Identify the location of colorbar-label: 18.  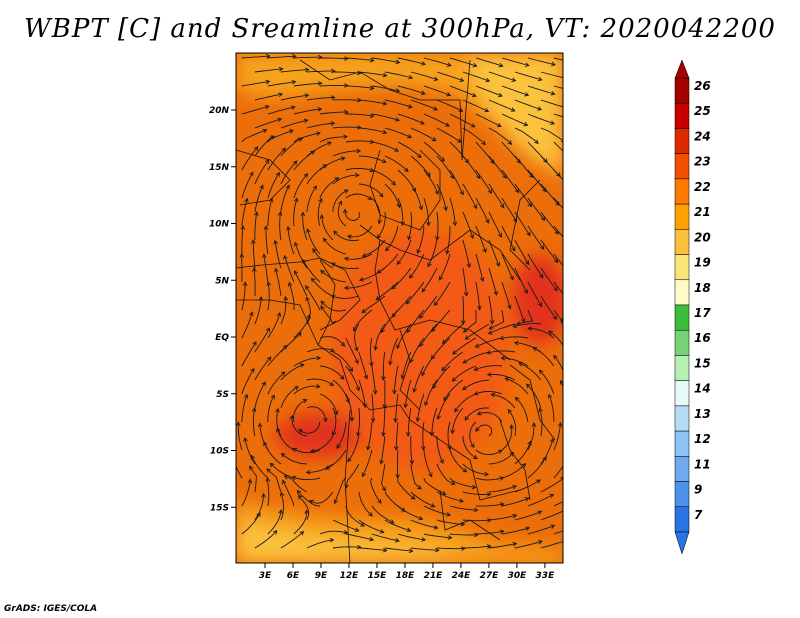
(702, 288).